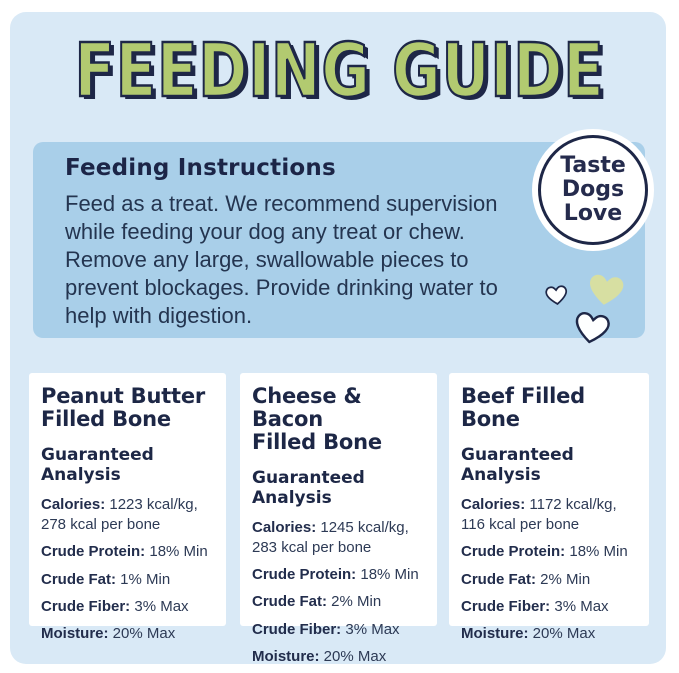  What do you see at coordinates (123, 396) in the screenshot?
I see `product-title-line1: Peanut Butter` at bounding box center [123, 396].